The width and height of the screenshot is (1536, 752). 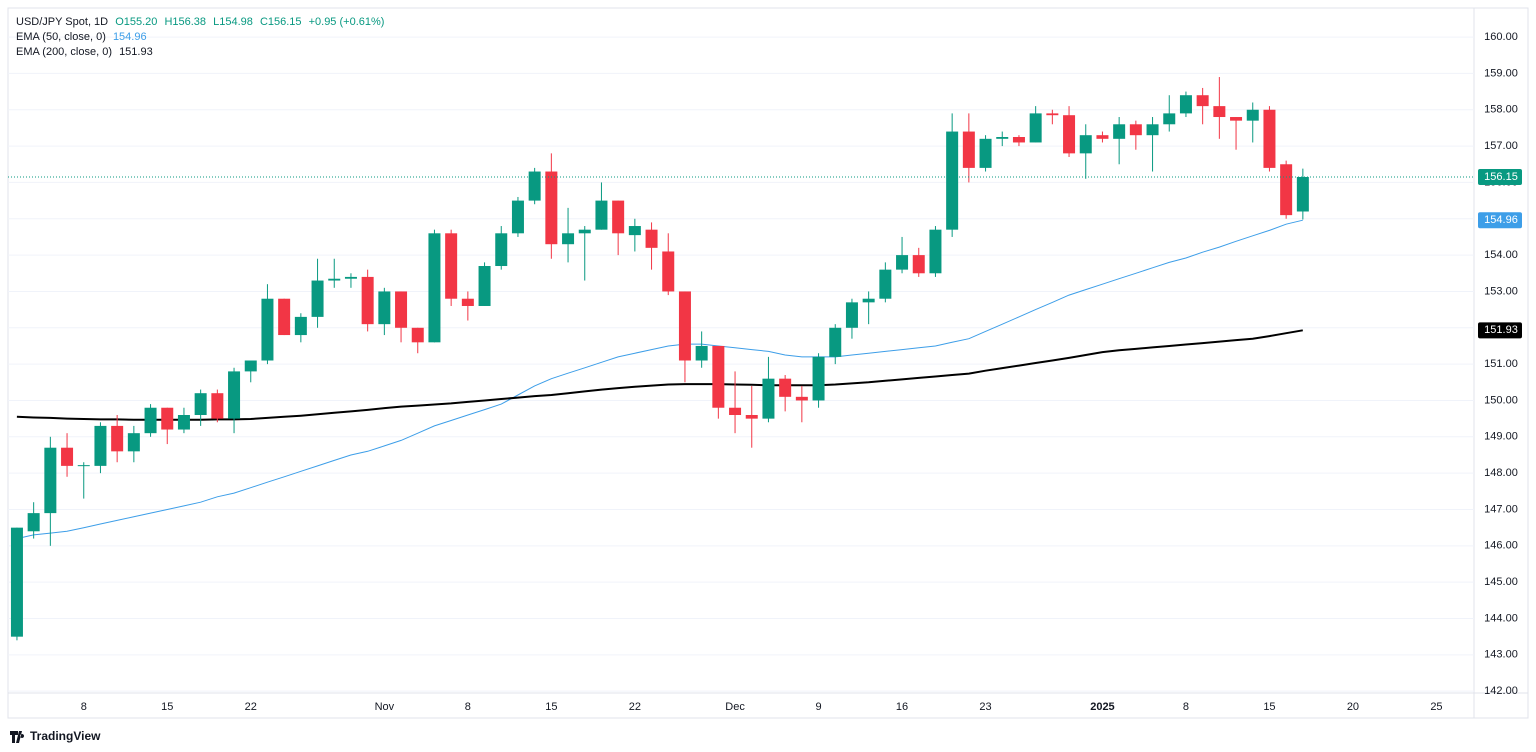 I want to click on x-tick-label: 20, so click(x=1353, y=707).